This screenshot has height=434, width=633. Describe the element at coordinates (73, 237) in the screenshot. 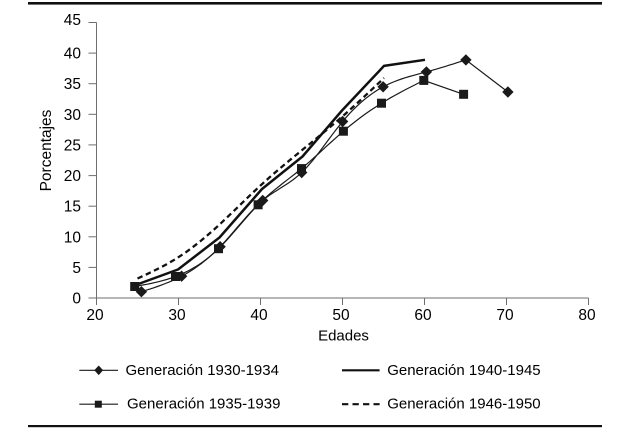

I see `svg-text: 10` at that location.